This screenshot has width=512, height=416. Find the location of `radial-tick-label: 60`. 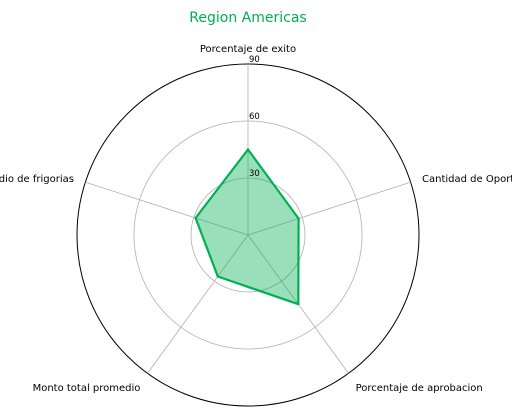

radial-tick-label: 60 is located at coordinates (254, 117).